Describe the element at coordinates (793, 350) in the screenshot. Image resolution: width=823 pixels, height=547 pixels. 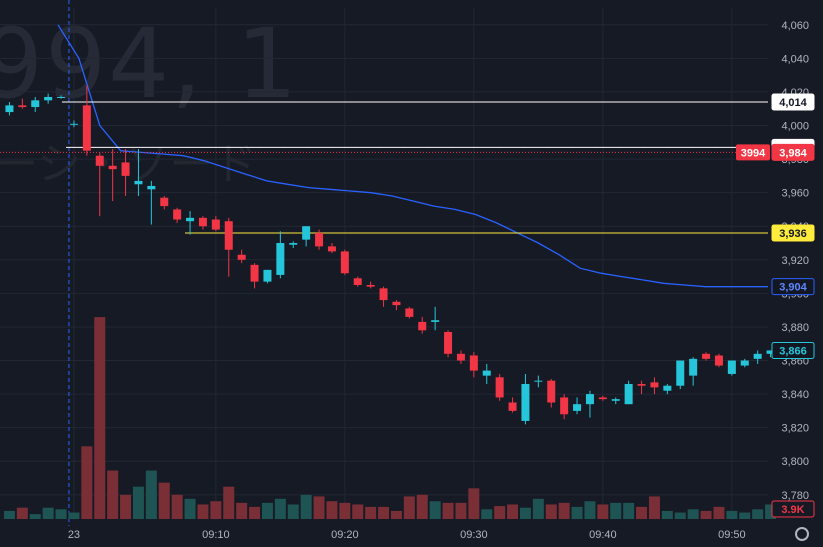
I see `tag-last-bg` at that location.